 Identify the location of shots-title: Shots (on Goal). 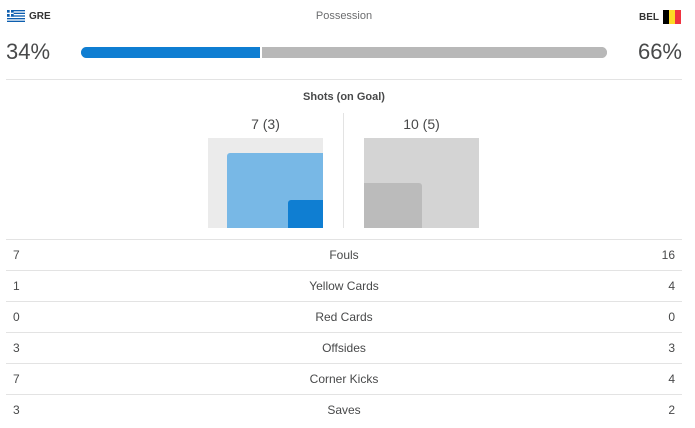
(344, 97).